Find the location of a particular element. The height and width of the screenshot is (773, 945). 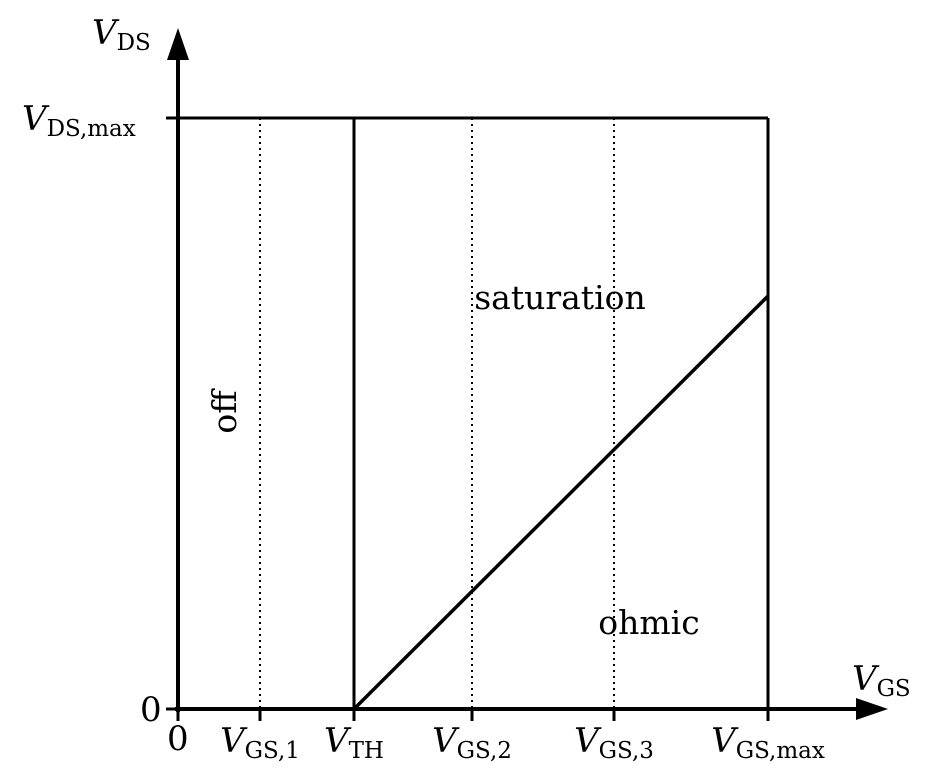

y-axis-label: VDS is located at coordinates (121, 34).